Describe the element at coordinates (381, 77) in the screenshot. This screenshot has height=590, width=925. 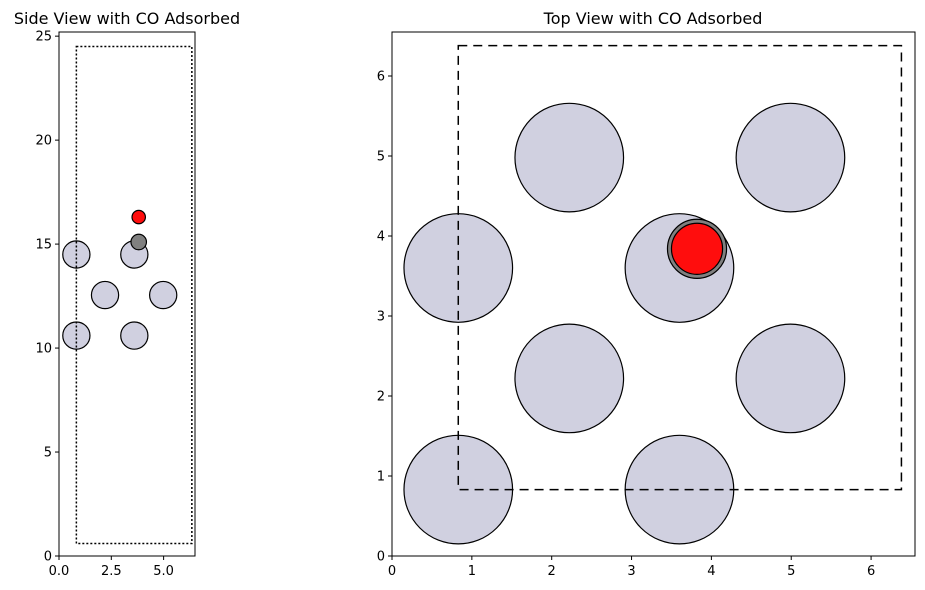
I see `top-view-y-tick-label: 6` at that location.